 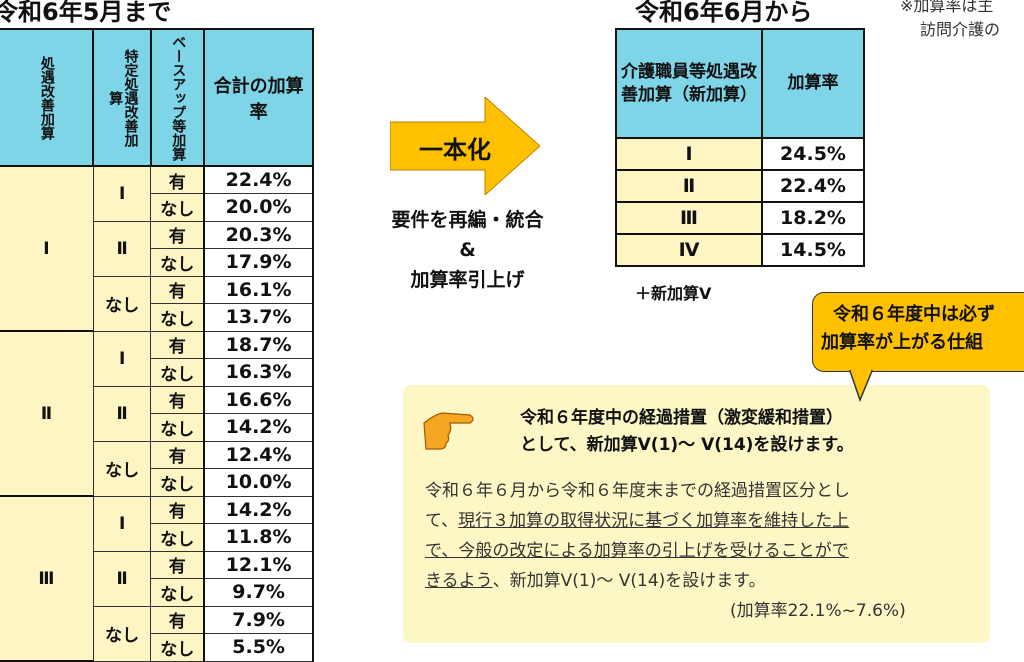 I want to click on total-rate: 16.6%, so click(x=258, y=399).